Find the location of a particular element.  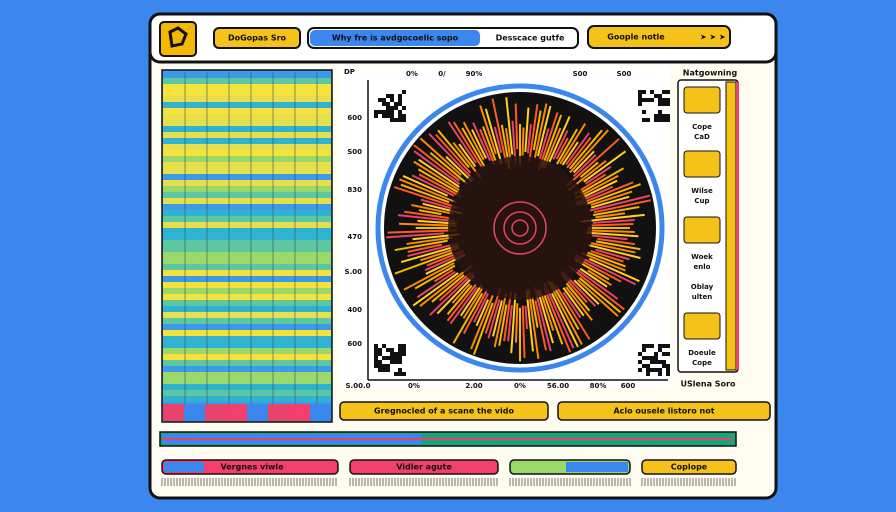

ring is located at coordinates (520, 228).